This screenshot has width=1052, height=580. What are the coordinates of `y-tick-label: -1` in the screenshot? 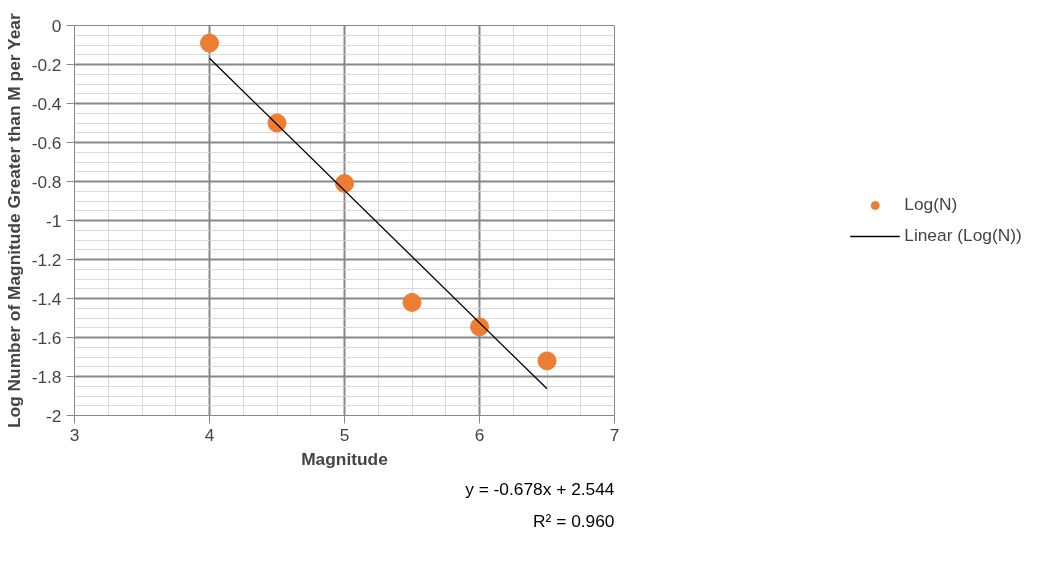 It's located at (54, 220).